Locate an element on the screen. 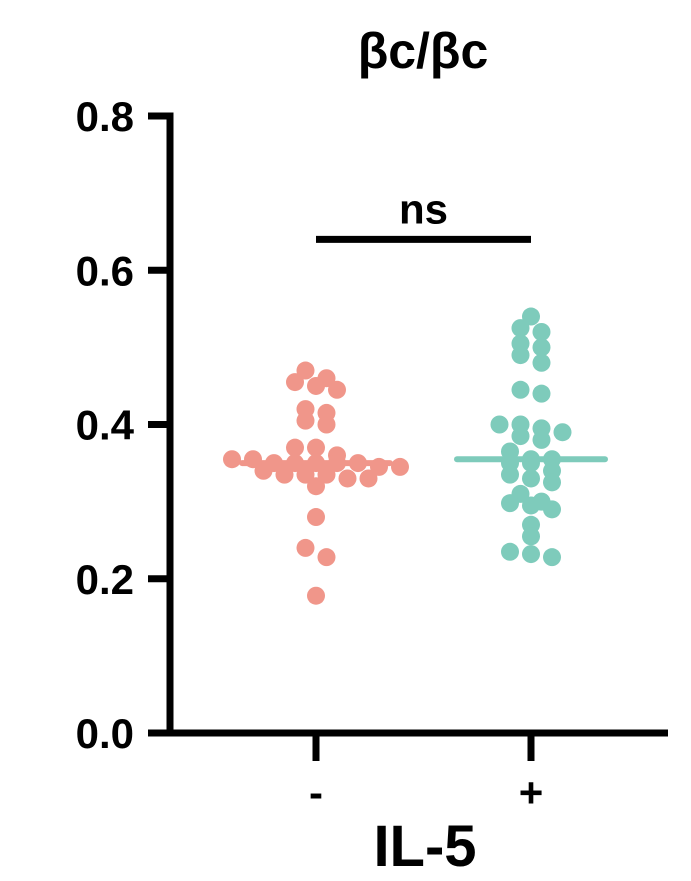 The width and height of the screenshot is (691, 881). x-tick-label: - is located at coordinates (316, 792).